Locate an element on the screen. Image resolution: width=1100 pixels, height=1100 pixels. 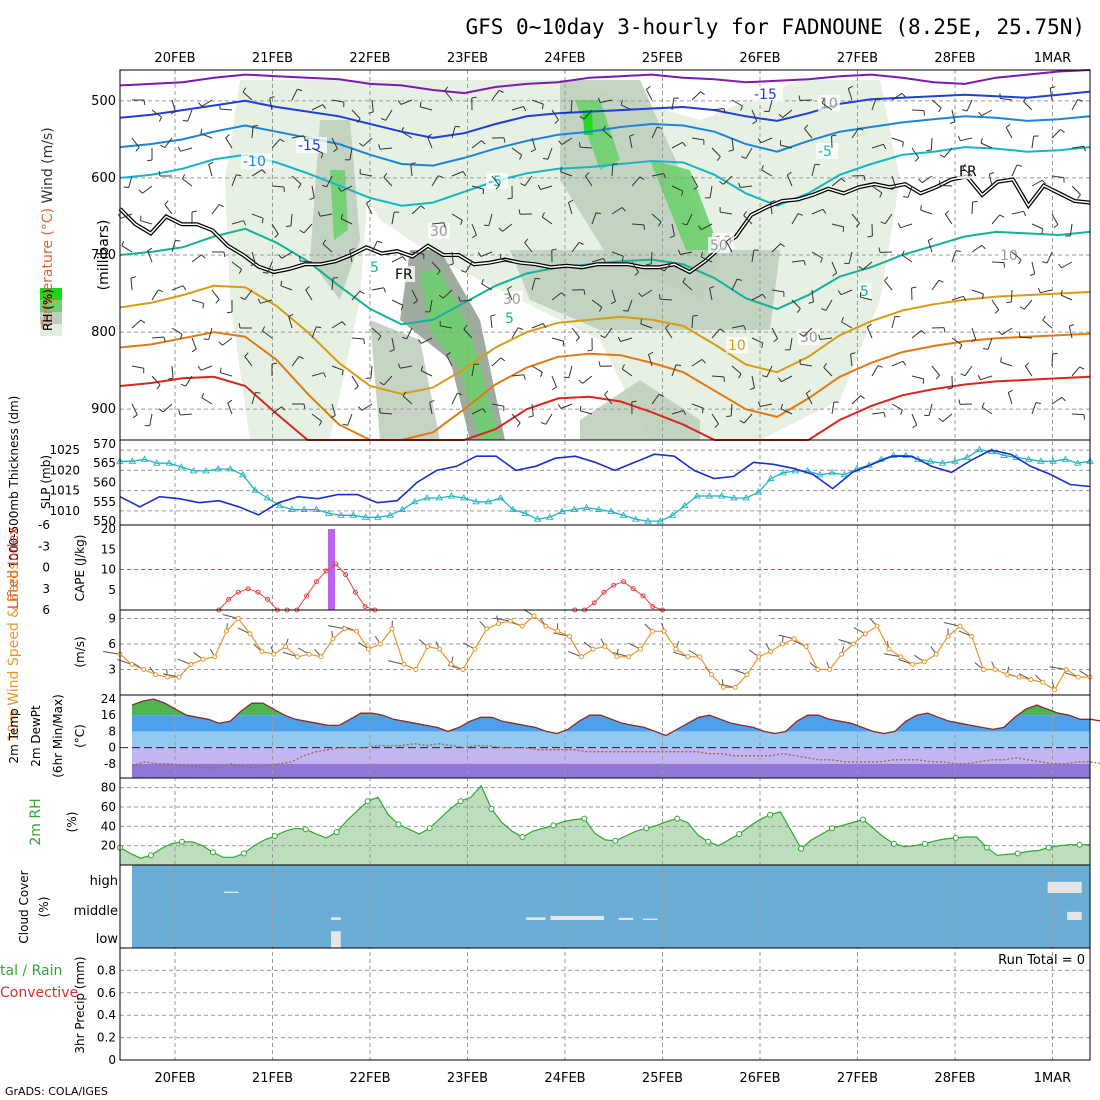
wind-tick-label: 9 is located at coordinates (112, 619).